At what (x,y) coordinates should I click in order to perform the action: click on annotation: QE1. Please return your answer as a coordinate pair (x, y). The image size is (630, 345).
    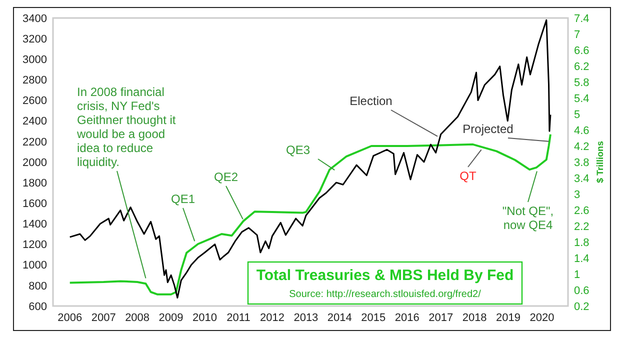
    Looking at the image, I should click on (183, 199).